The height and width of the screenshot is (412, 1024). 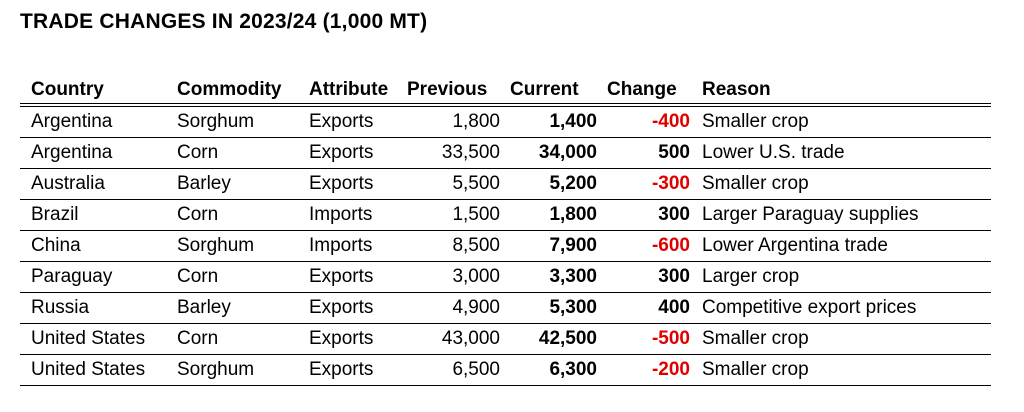 What do you see at coordinates (98, 246) in the screenshot?
I see `cell-country: China` at bounding box center [98, 246].